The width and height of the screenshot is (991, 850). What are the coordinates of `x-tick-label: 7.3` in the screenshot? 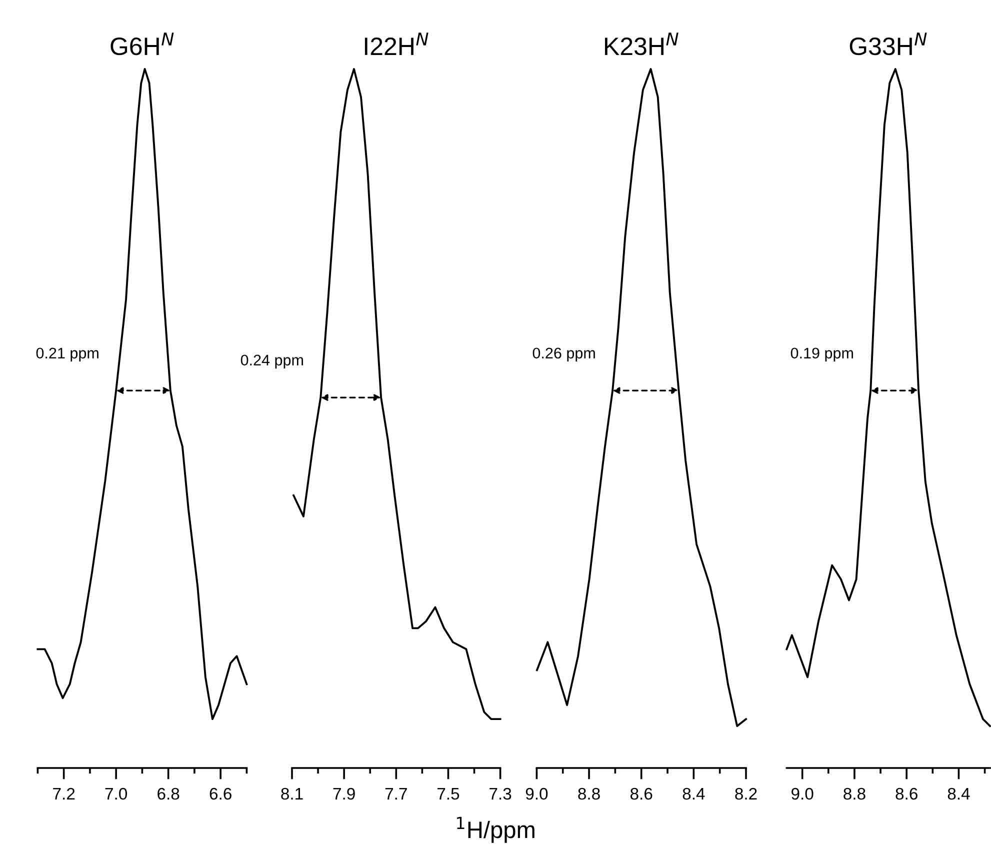 It's located at (501, 794).